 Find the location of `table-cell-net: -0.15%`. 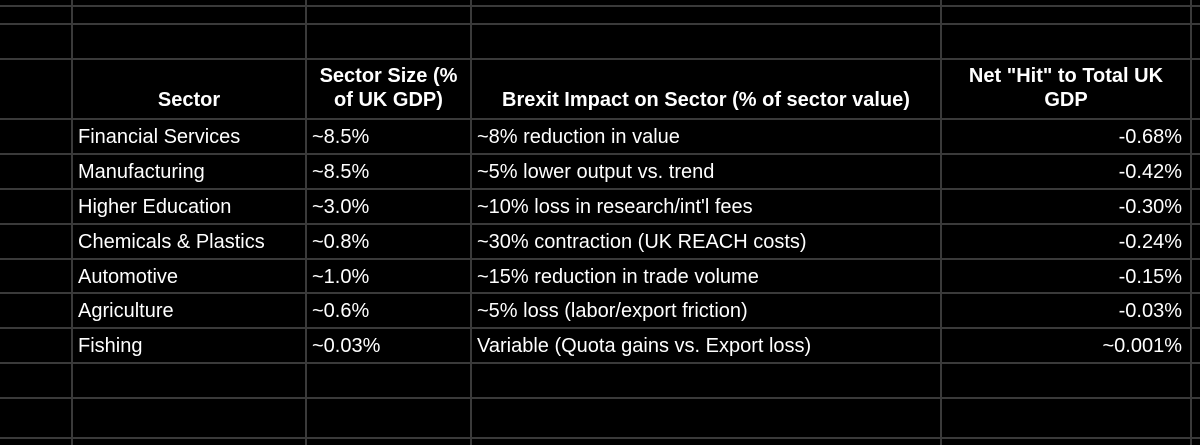

table-cell-net: -0.15% is located at coordinates (1066, 276).